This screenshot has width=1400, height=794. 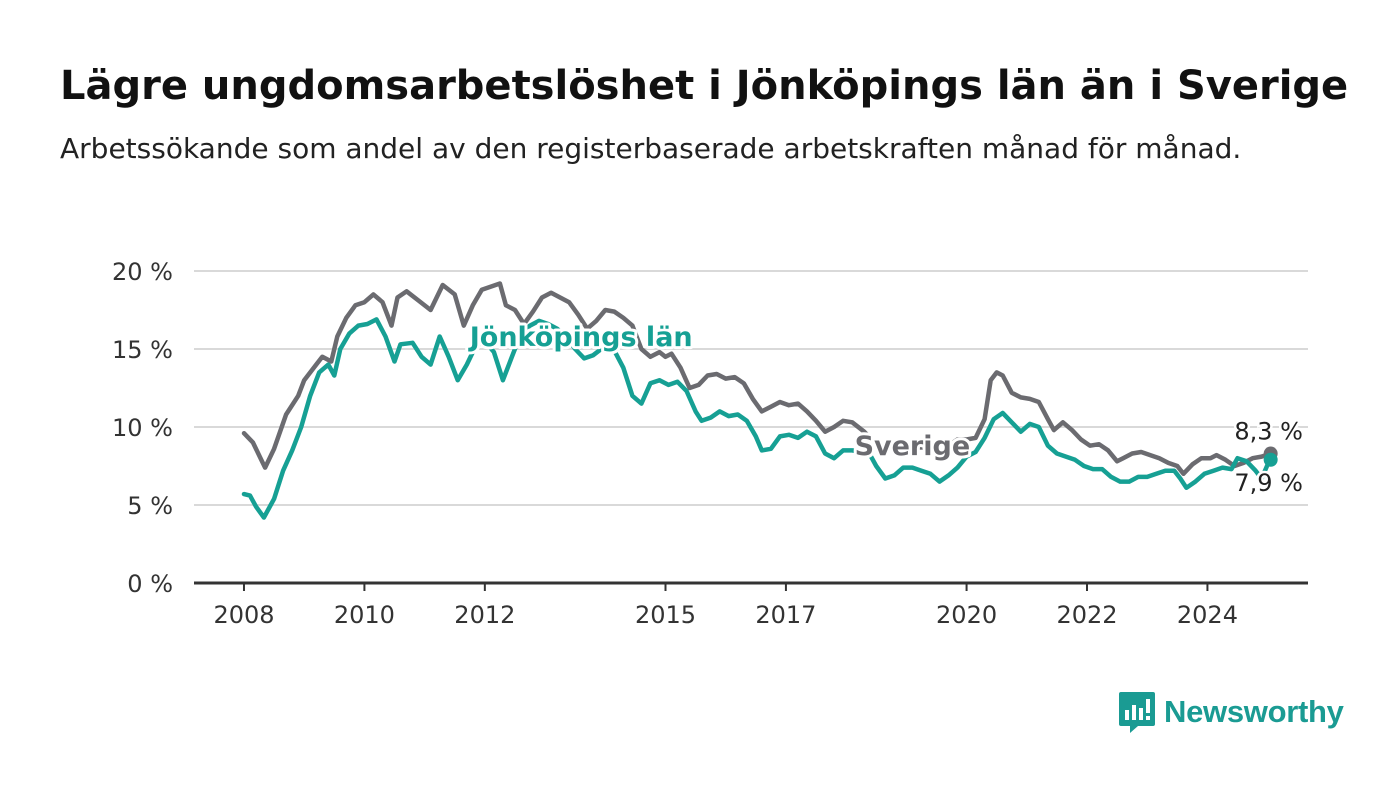 What do you see at coordinates (665, 615) in the screenshot?
I see `x-tick-label: 2015` at bounding box center [665, 615].